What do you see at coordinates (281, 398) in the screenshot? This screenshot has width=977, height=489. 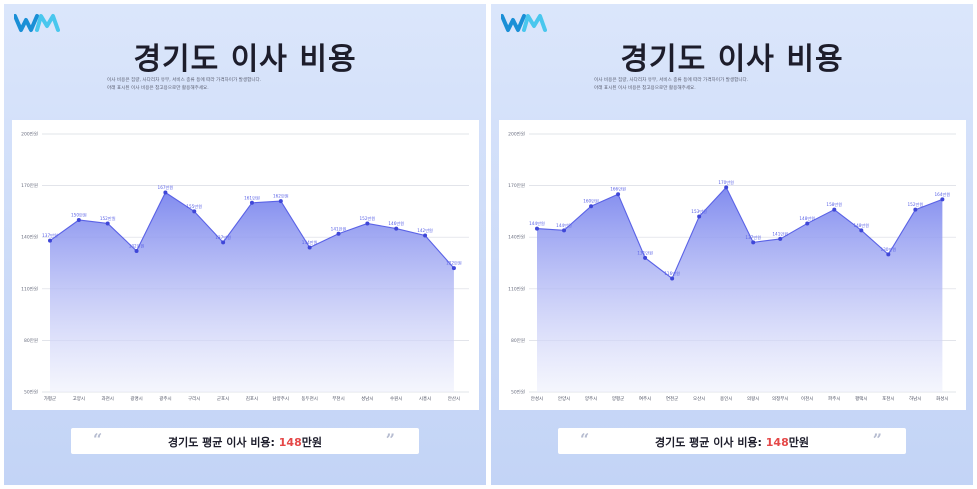 I see `x-tick-label: 남양주시` at bounding box center [281, 398].